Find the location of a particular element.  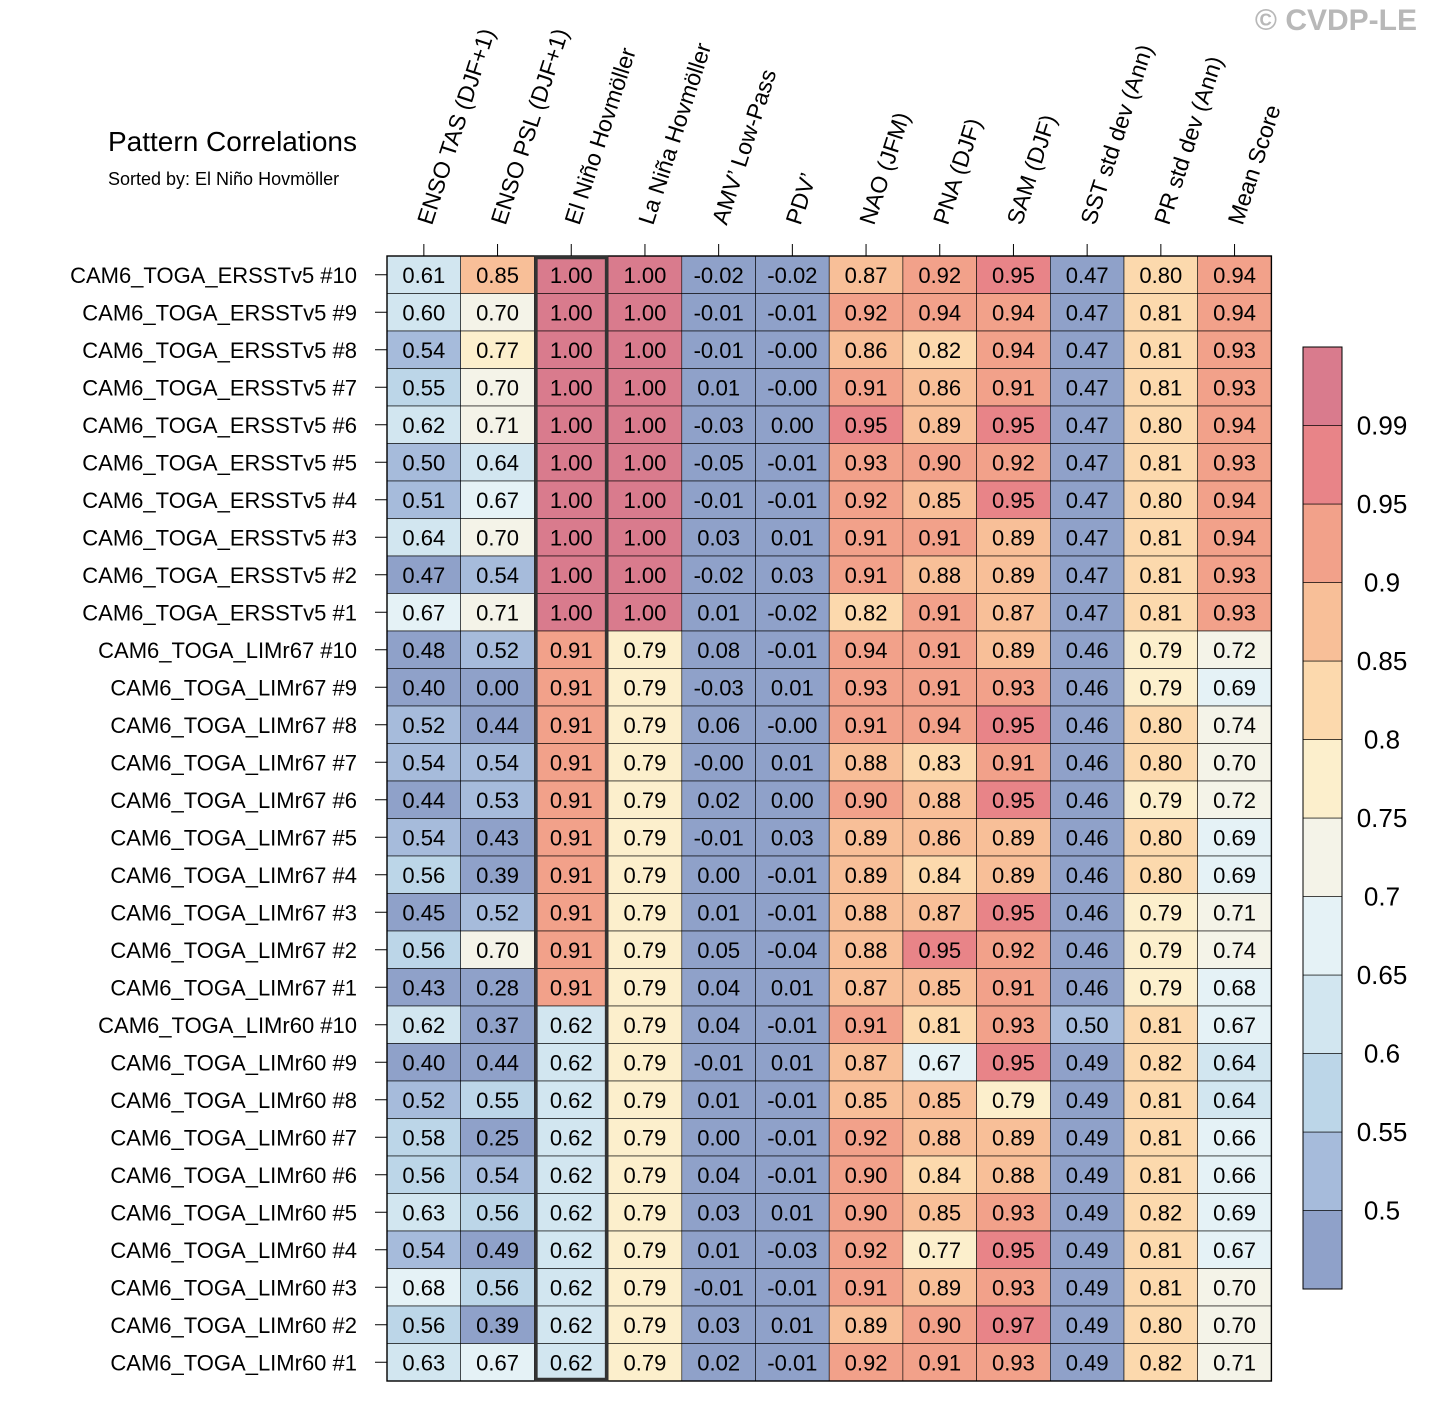

row-label: CAM6_TOGA_LIMr67 #4 is located at coordinates (233, 875).